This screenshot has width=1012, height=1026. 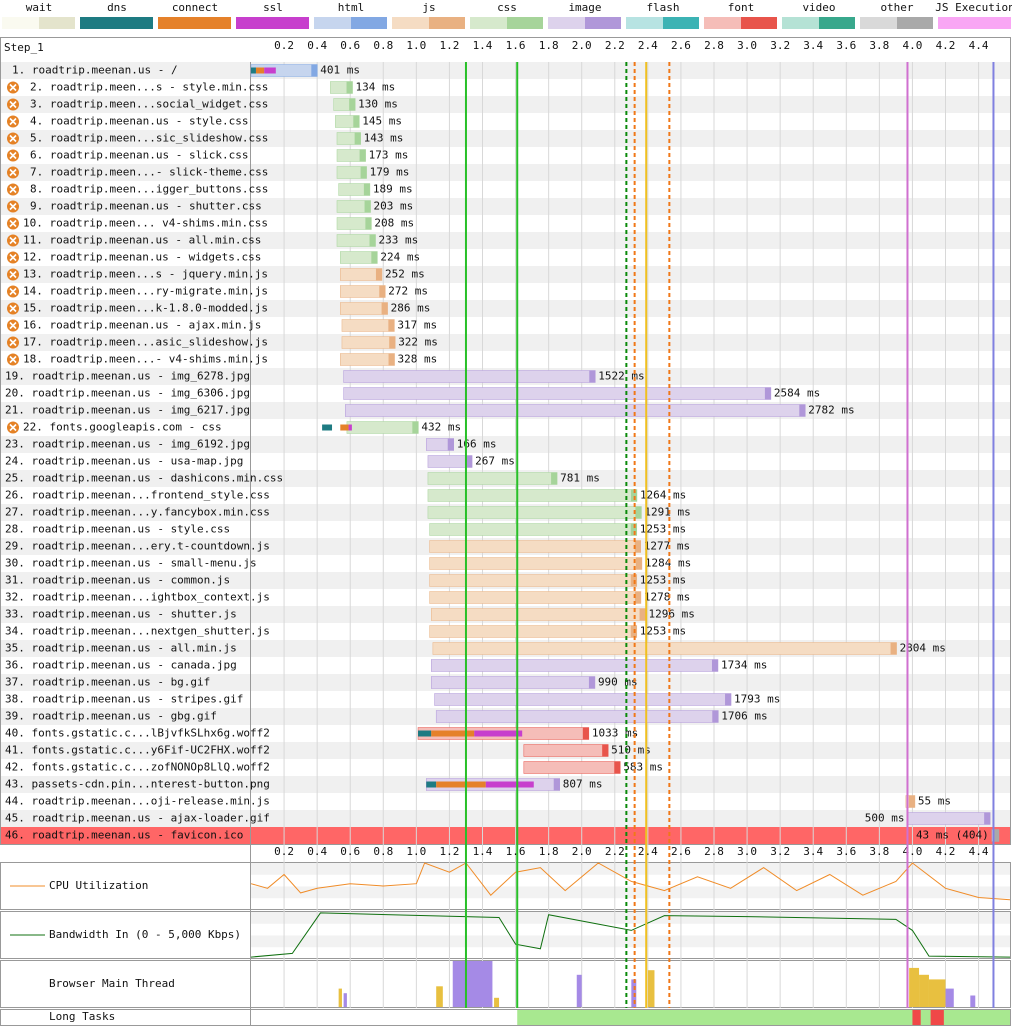 What do you see at coordinates (416, 45) in the screenshot?
I see `x-tick-label: 1.0` at bounding box center [416, 45].